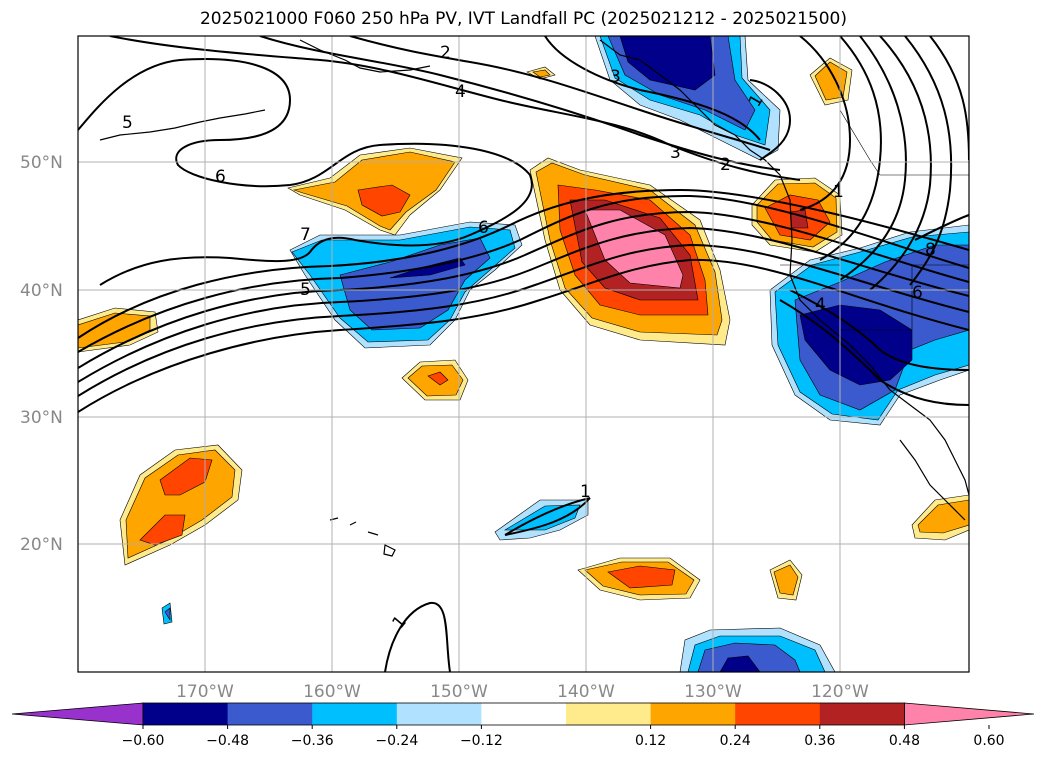 The image size is (1047, 765). I want to click on colorbar-tick-label: −0.12, so click(481, 741).